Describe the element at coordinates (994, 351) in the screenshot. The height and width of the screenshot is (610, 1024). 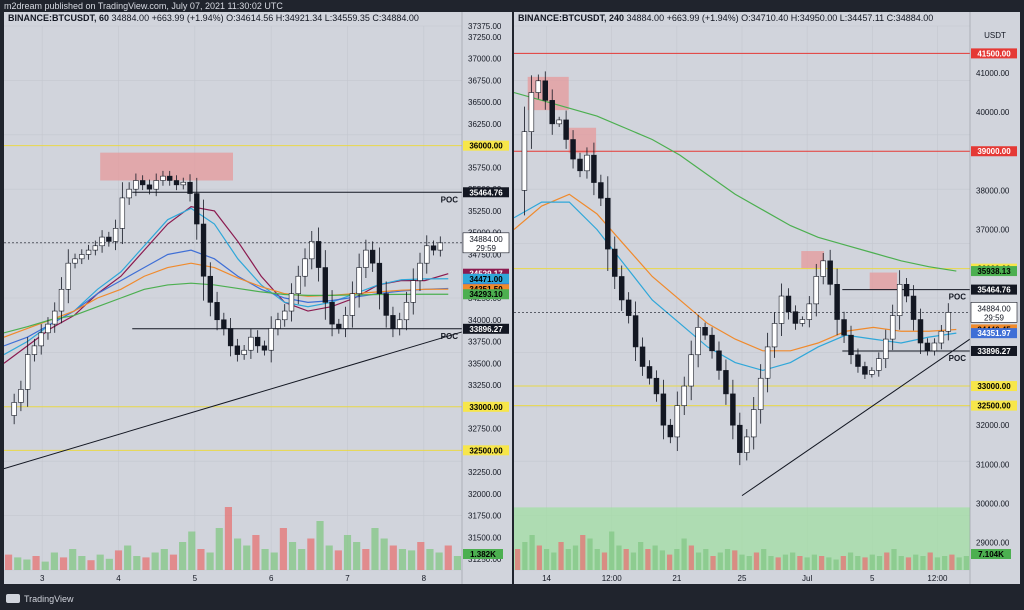
I see `price-label: 33896.27` at that location.